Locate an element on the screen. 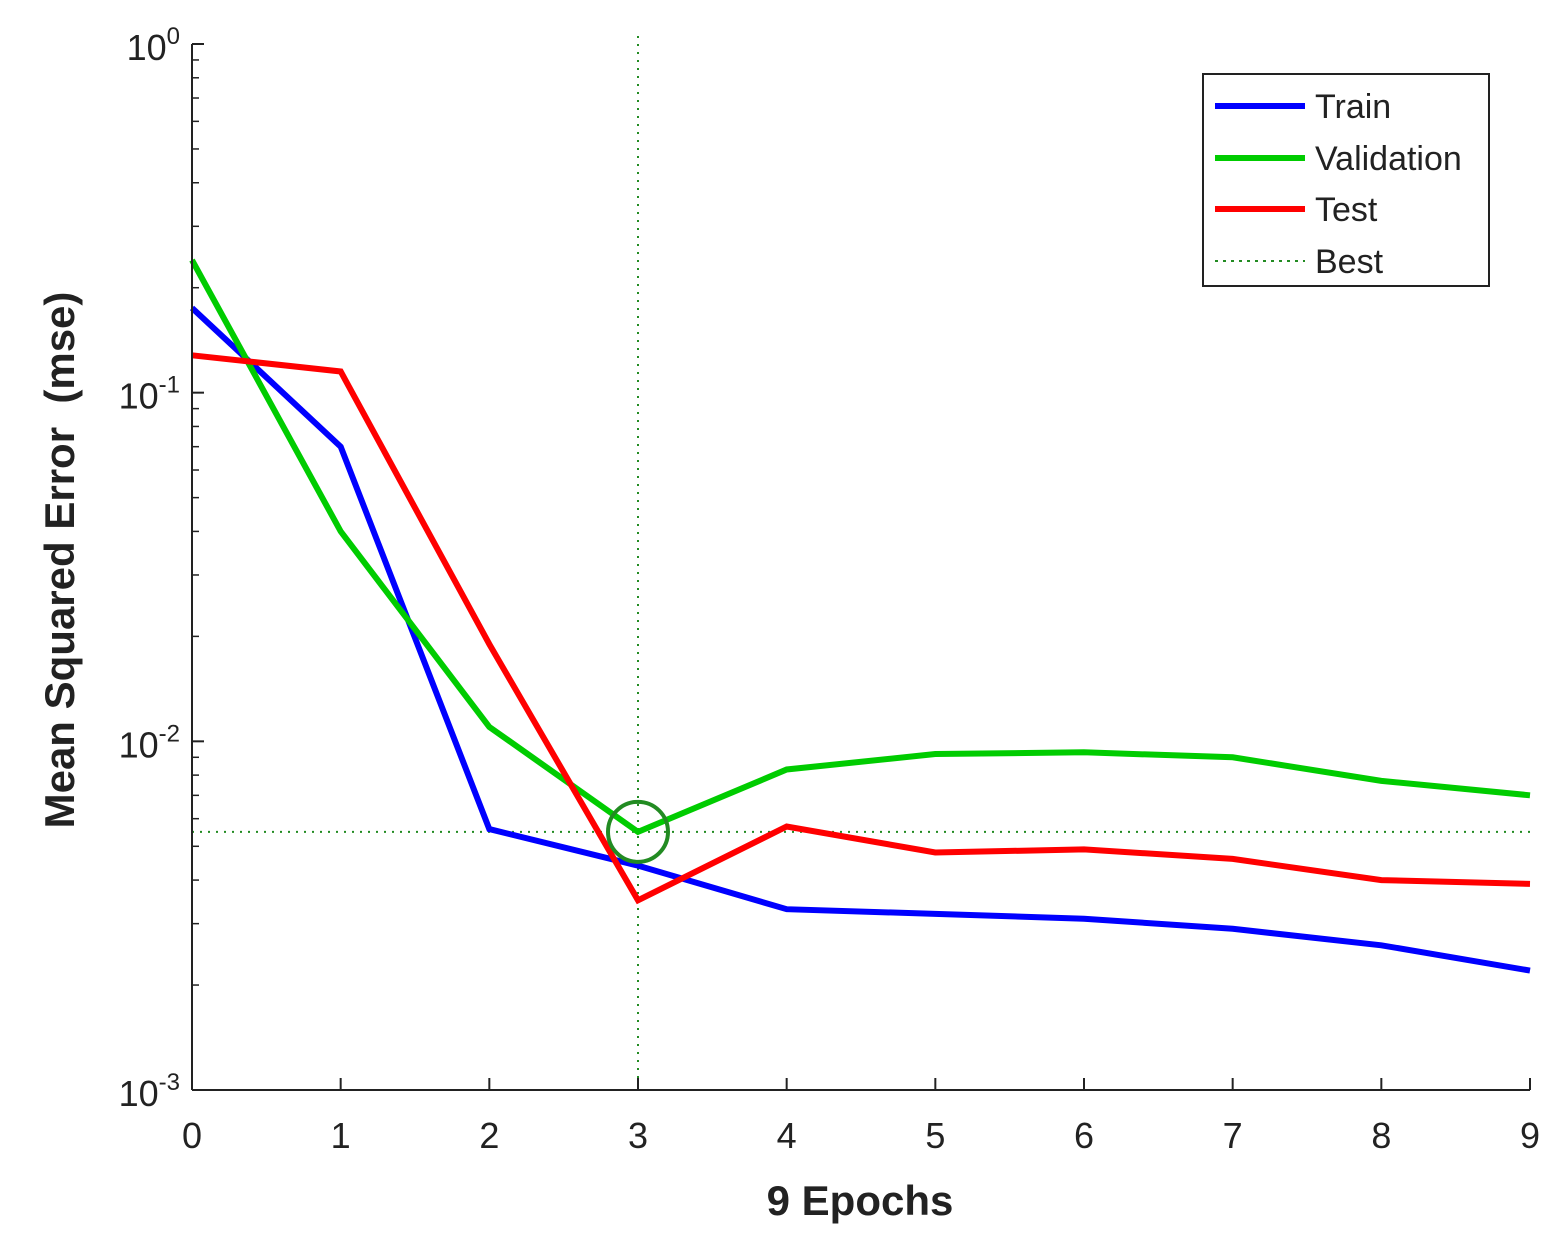 The image size is (1565, 1247). x-tick-label: 9 is located at coordinates (1530, 1135).